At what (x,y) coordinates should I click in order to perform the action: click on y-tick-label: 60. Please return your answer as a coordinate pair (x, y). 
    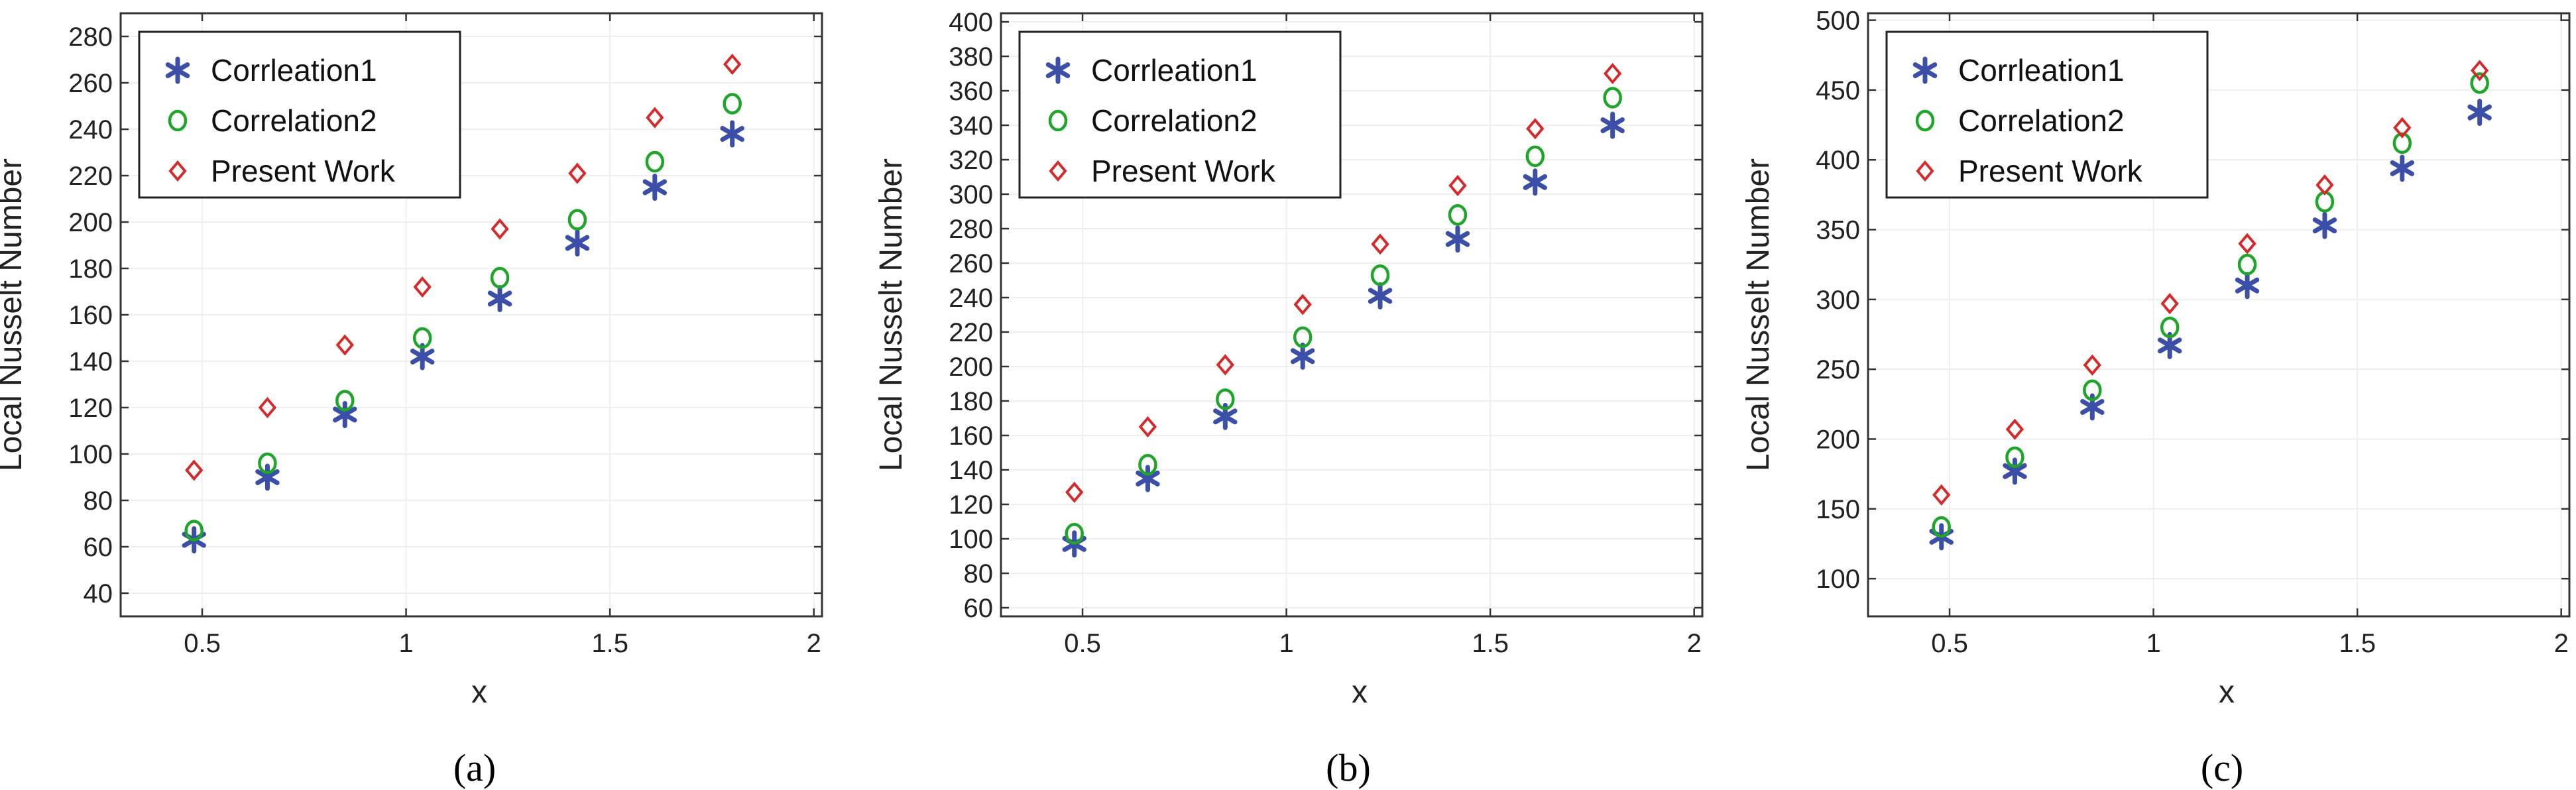
    Looking at the image, I should click on (99, 547).